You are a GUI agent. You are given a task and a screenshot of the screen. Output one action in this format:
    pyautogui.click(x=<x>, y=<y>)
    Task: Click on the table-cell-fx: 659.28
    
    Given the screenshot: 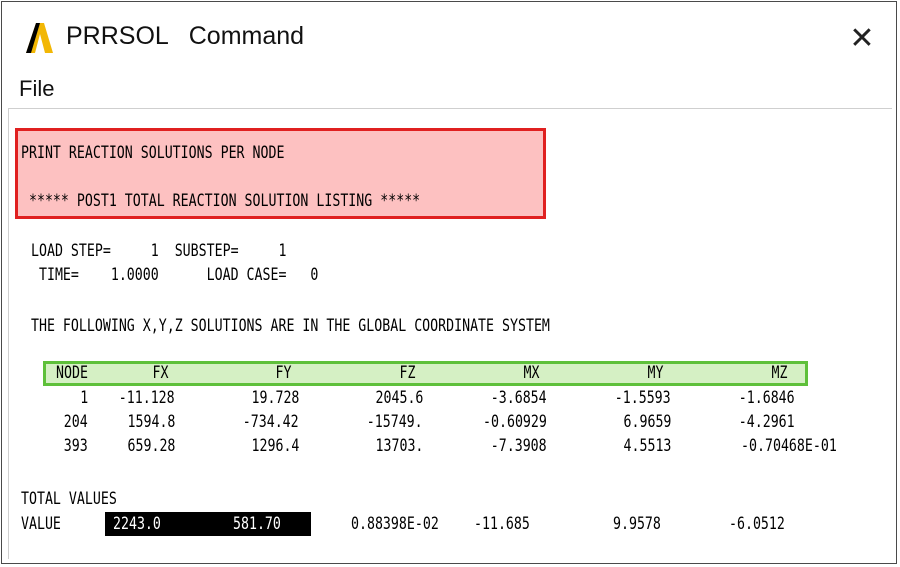 What is the action you would take?
    pyautogui.click(x=151, y=446)
    